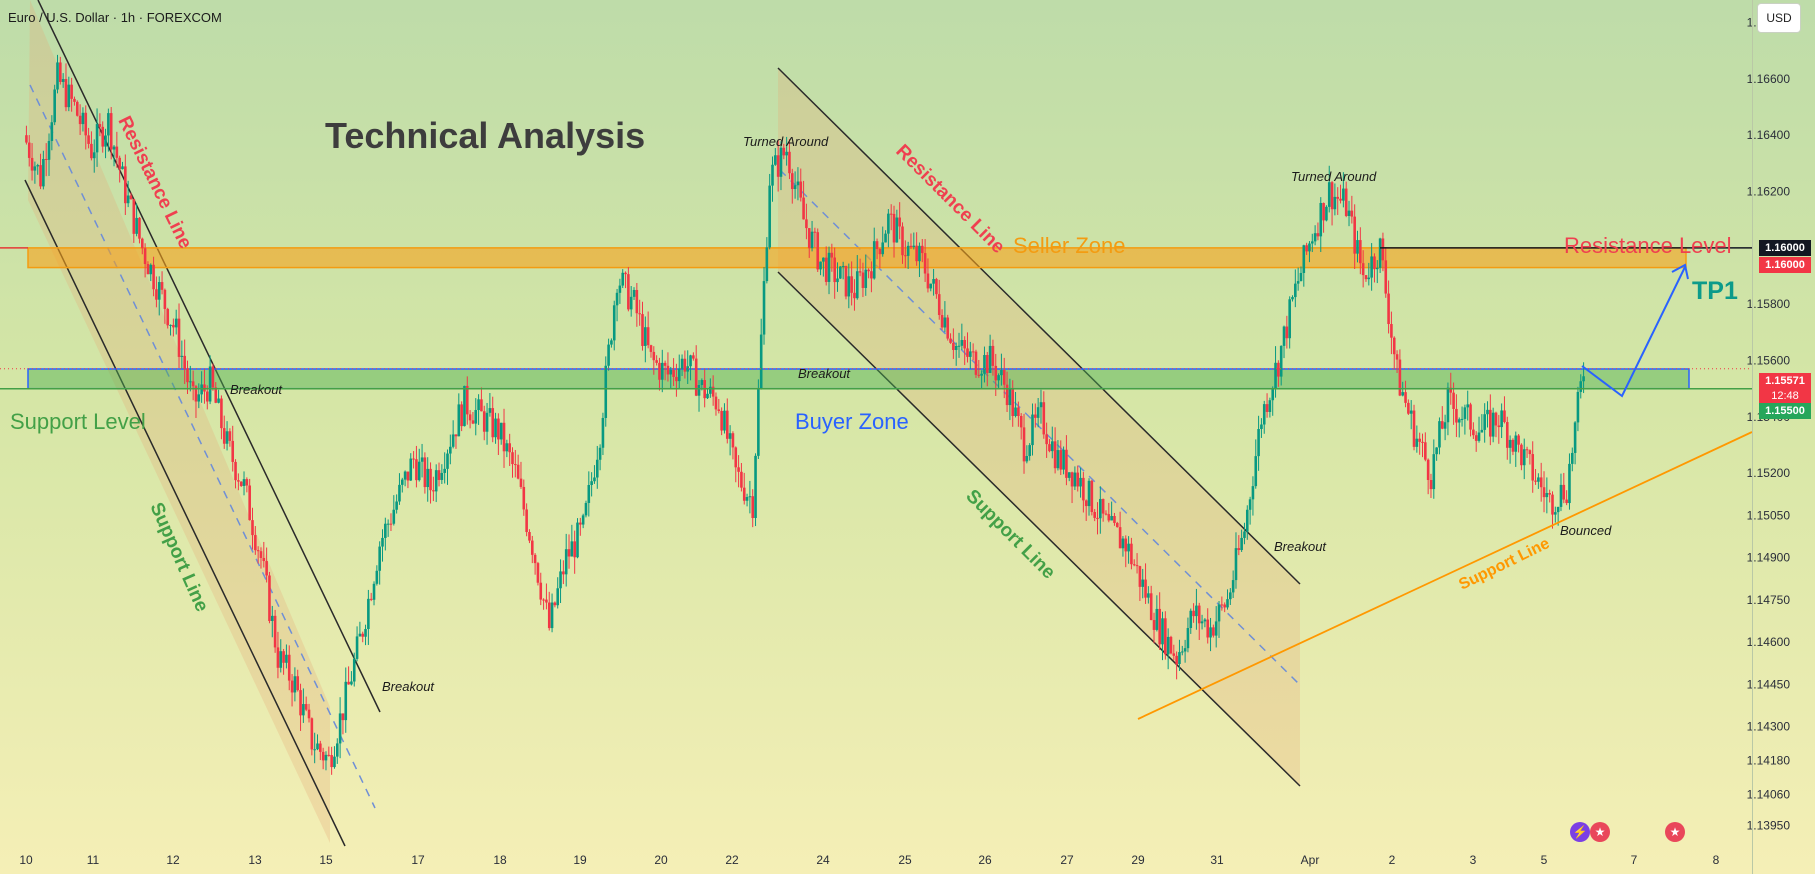 This screenshot has width=1815, height=874. I want to click on y-tick-label: 1.16400, so click(1769, 135).